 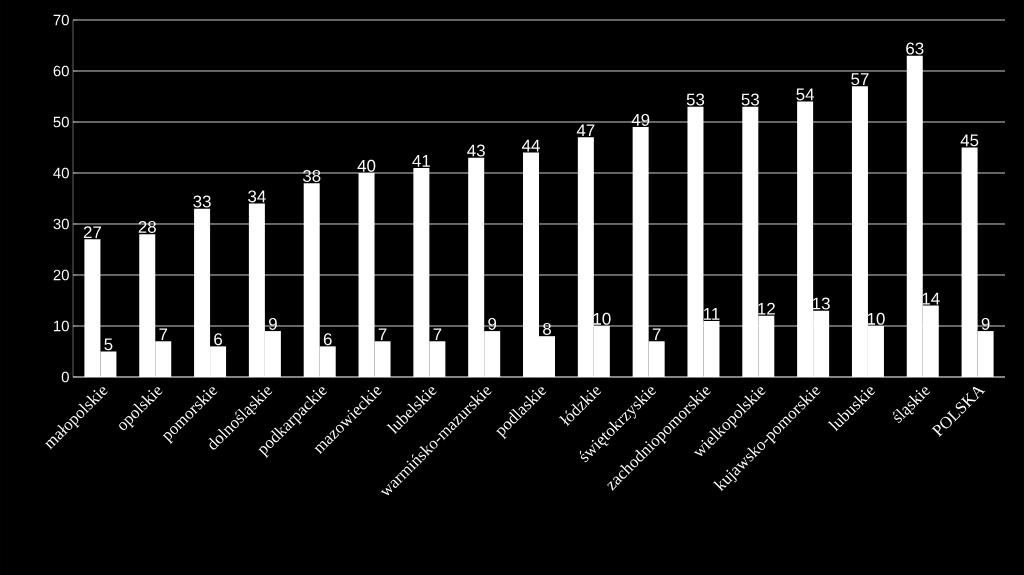 I want to click on data-label: 8, so click(x=547, y=329).